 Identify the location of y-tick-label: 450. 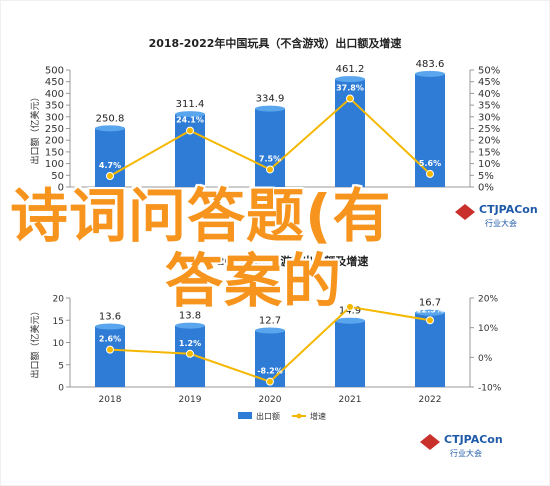
(54, 82).